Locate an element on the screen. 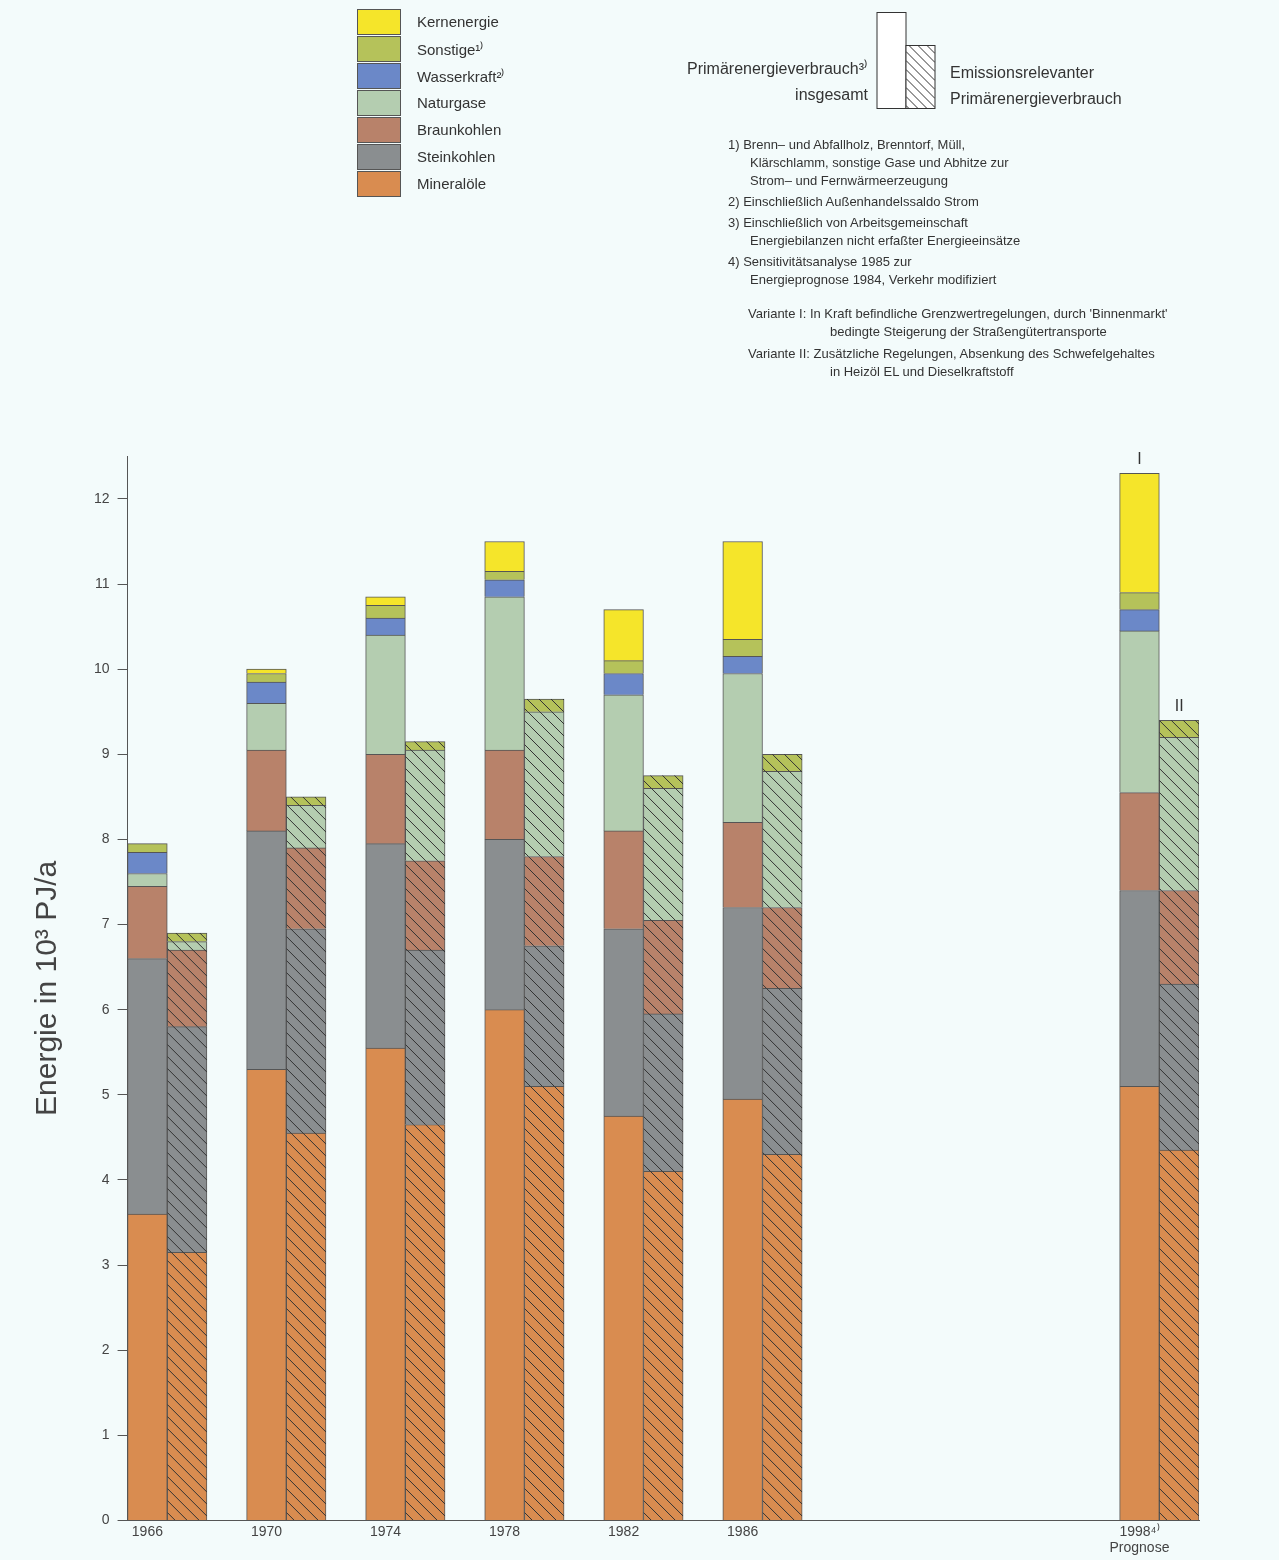 Image resolution: width=1279 pixels, height=1560 pixels. text: Variante I: In Kraft befindliche Grenzwertregelungen, durch 'Binnenmarkt' bedingte Steigerung der Straßengütertransporte is located at coordinates (958, 323).